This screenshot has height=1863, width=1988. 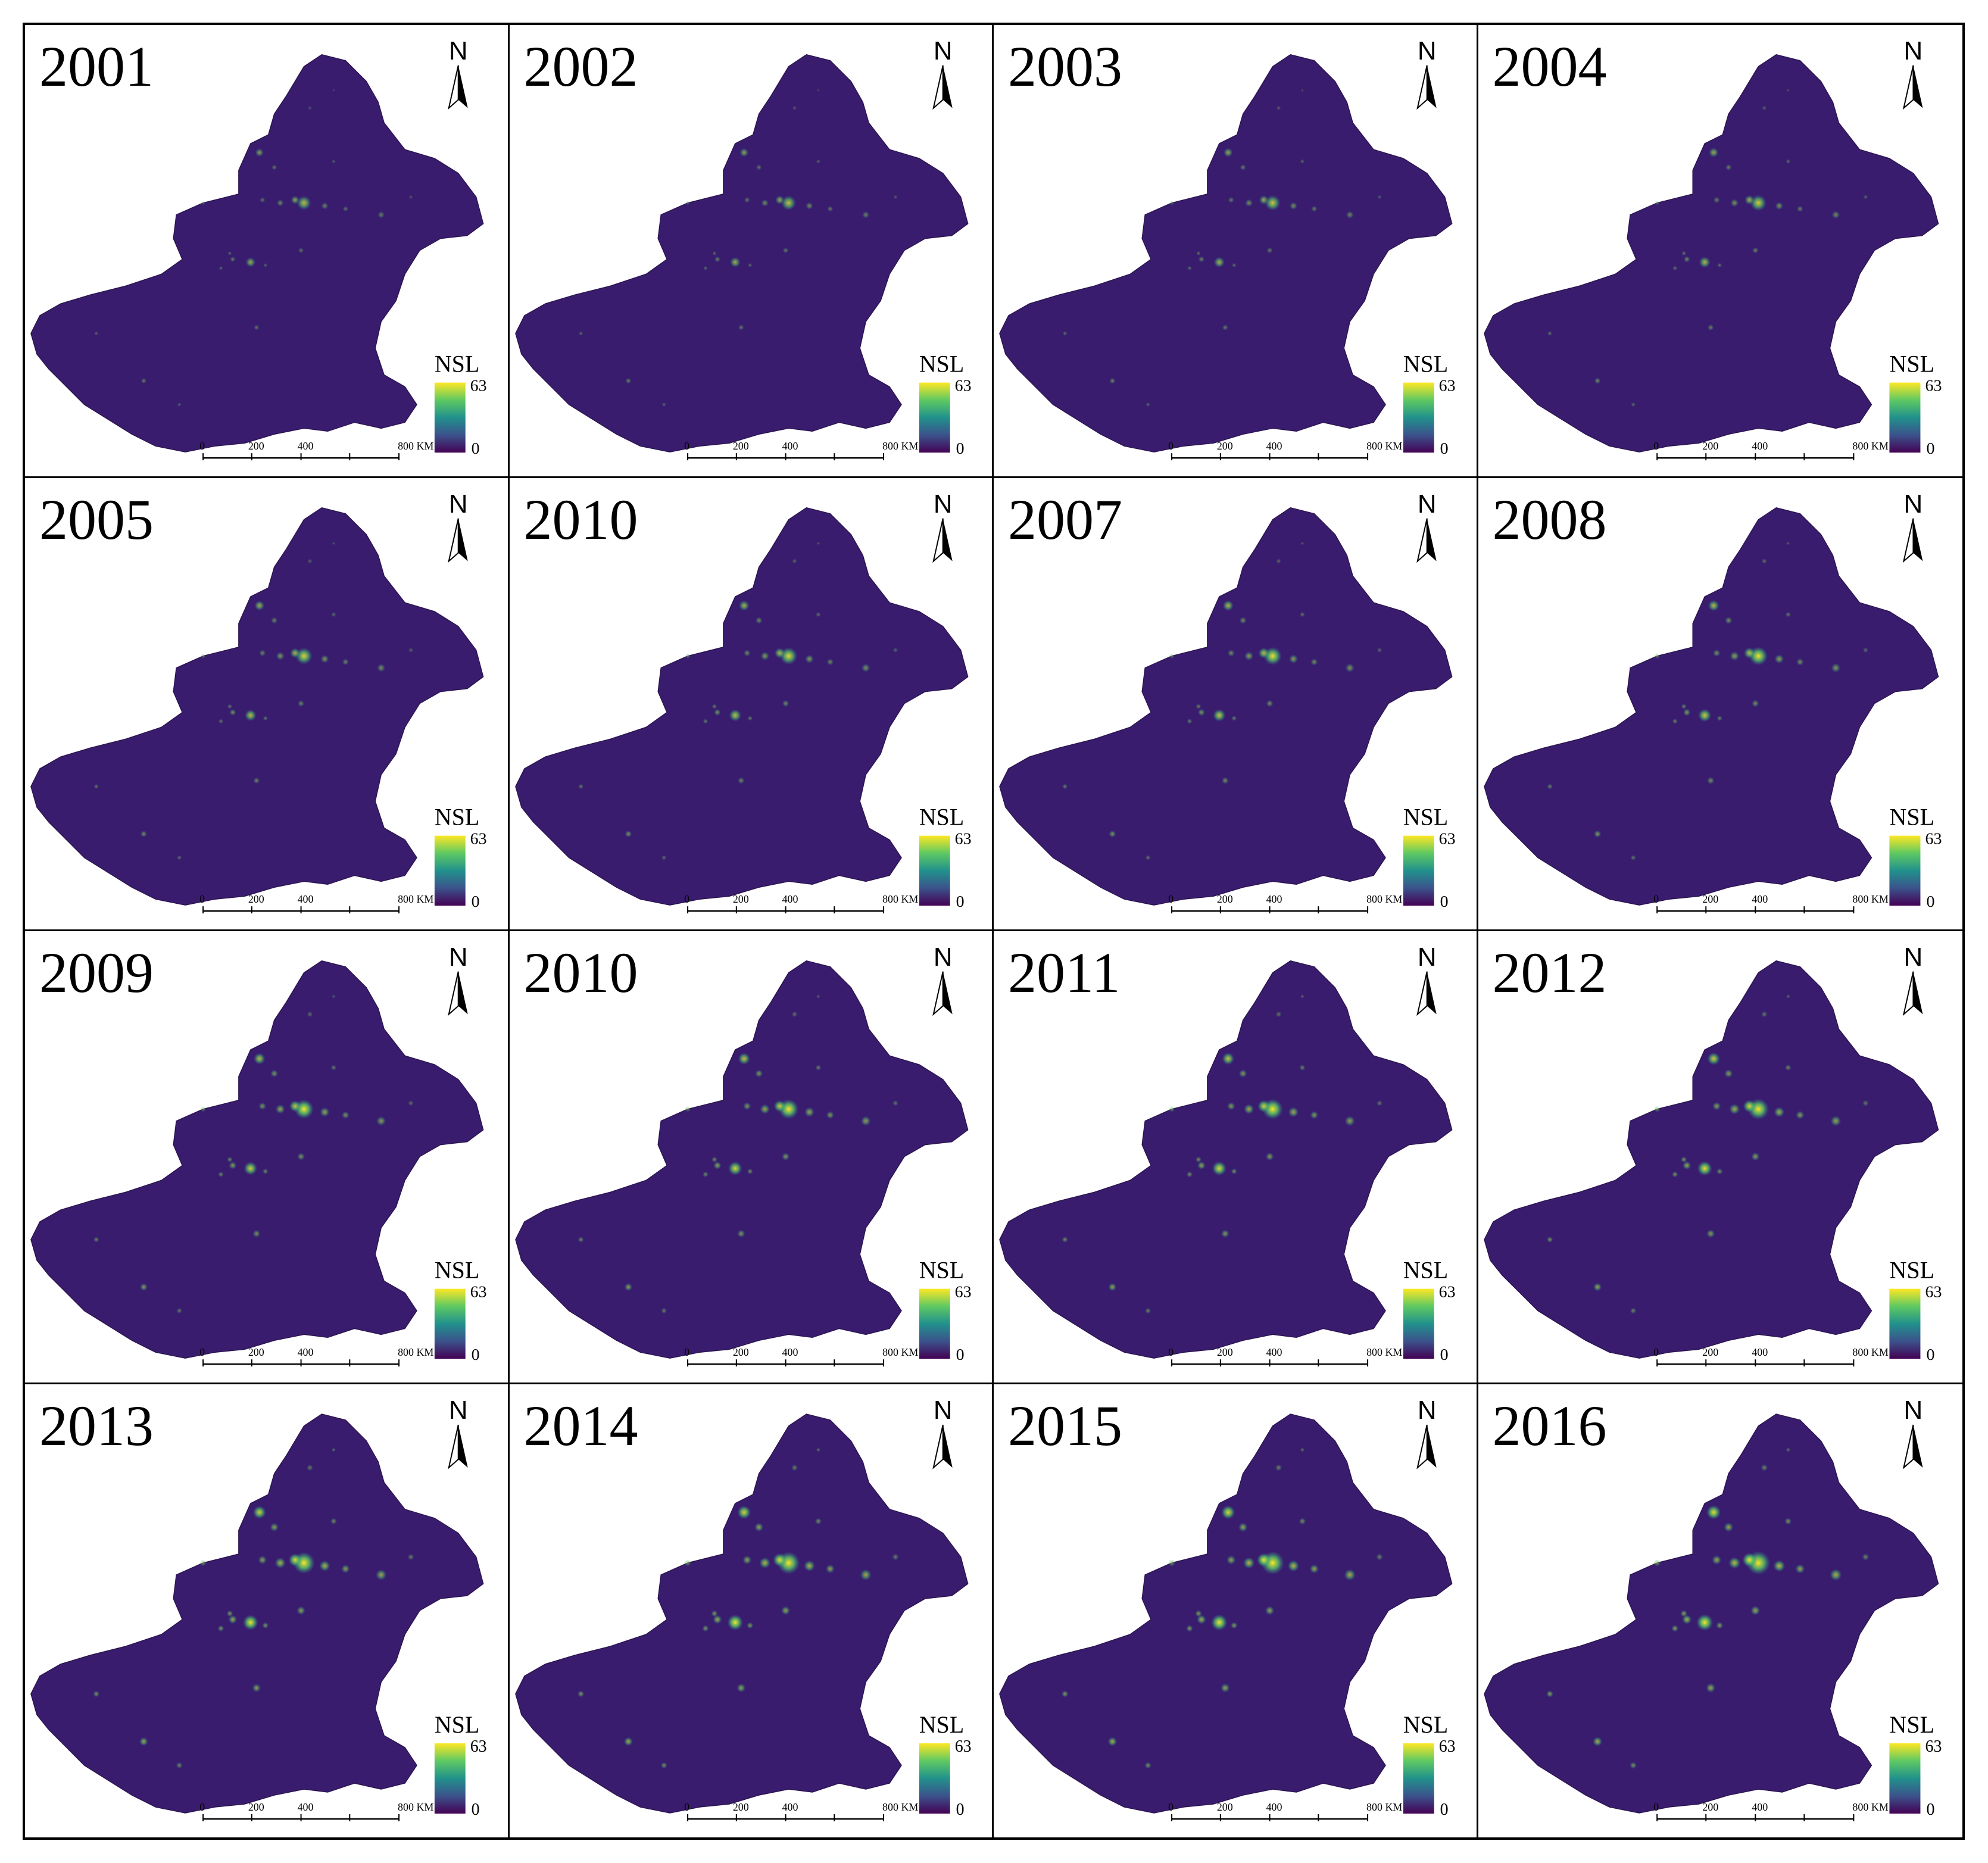 What do you see at coordinates (1065, 972) in the screenshot?
I see `panel-year-label: 2011` at bounding box center [1065, 972].